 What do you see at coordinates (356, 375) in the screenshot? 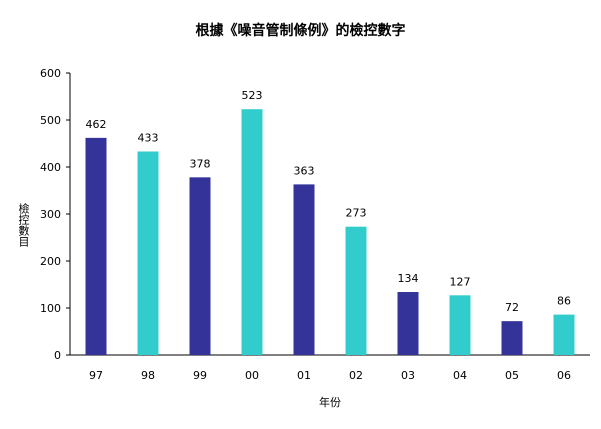
I see `x-tick-label: 02` at bounding box center [356, 375].